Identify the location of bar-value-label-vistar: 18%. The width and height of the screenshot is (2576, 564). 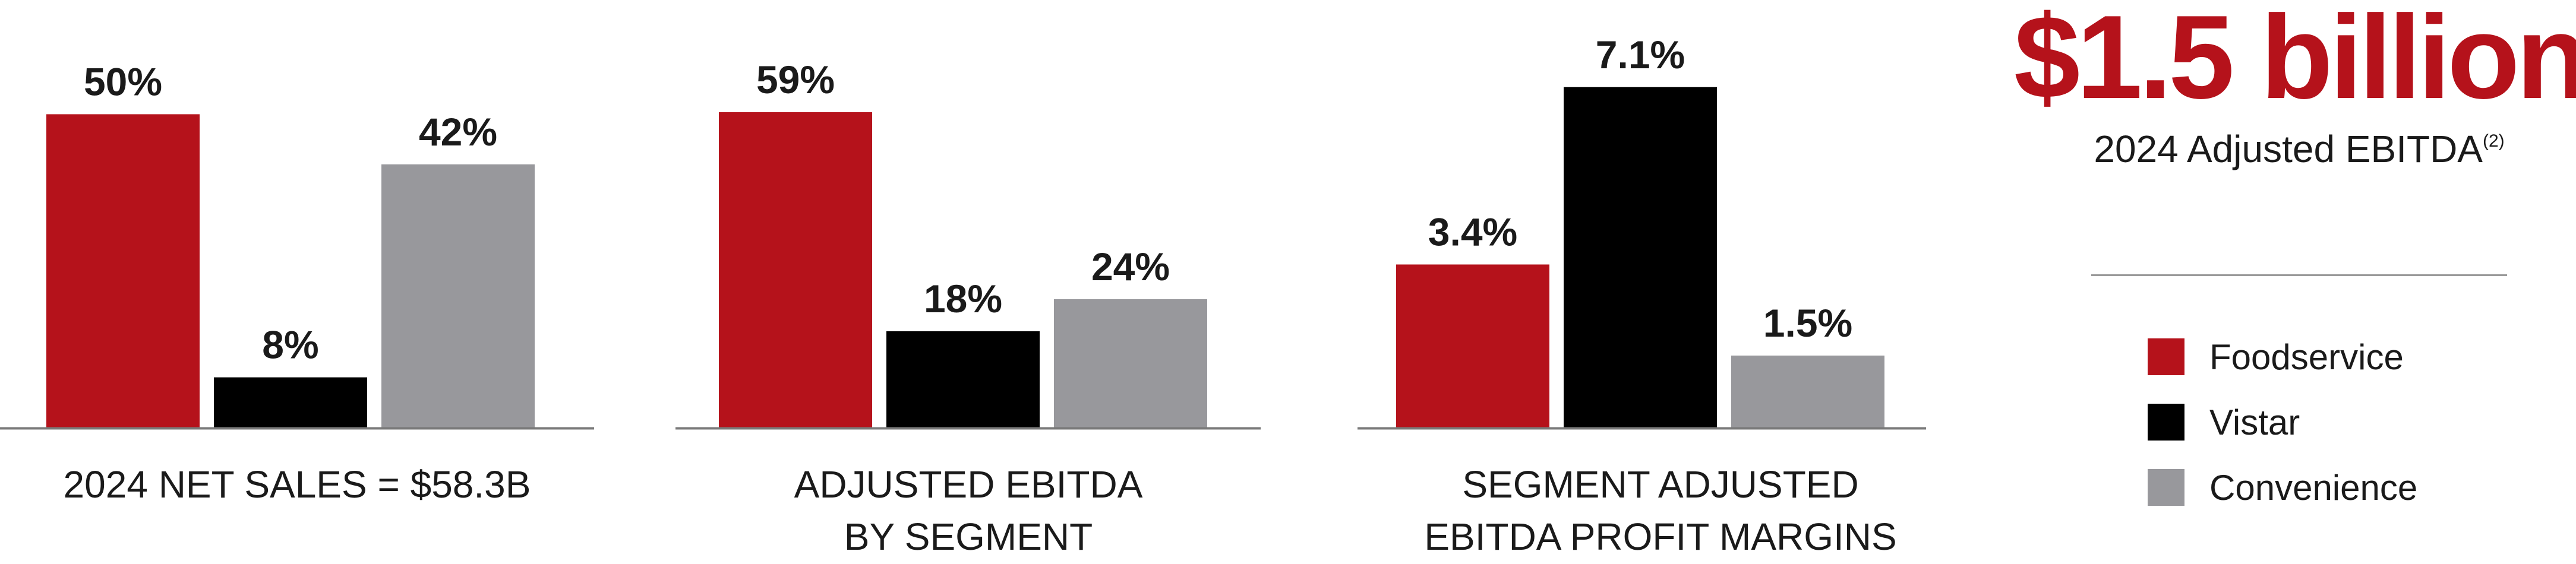
(963, 299).